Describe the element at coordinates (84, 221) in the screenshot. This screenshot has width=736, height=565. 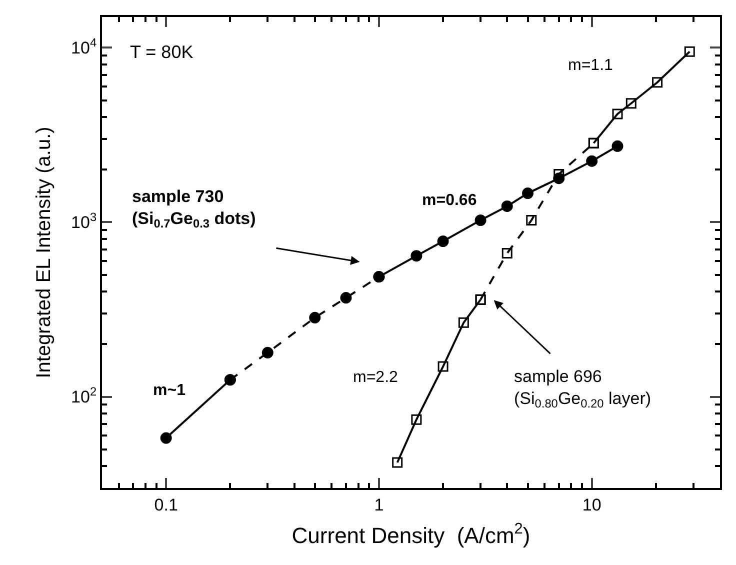
I see `y-tick-label: 10$^{3}$` at that location.